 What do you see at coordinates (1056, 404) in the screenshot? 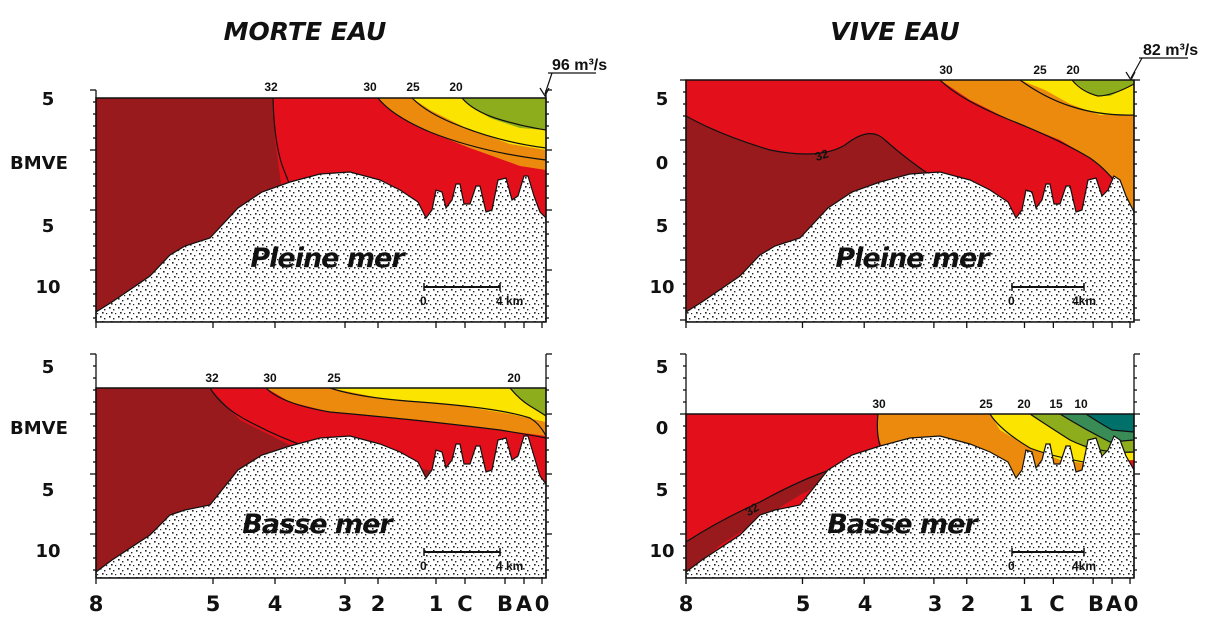
I see `isohaline-label: 15` at bounding box center [1056, 404].